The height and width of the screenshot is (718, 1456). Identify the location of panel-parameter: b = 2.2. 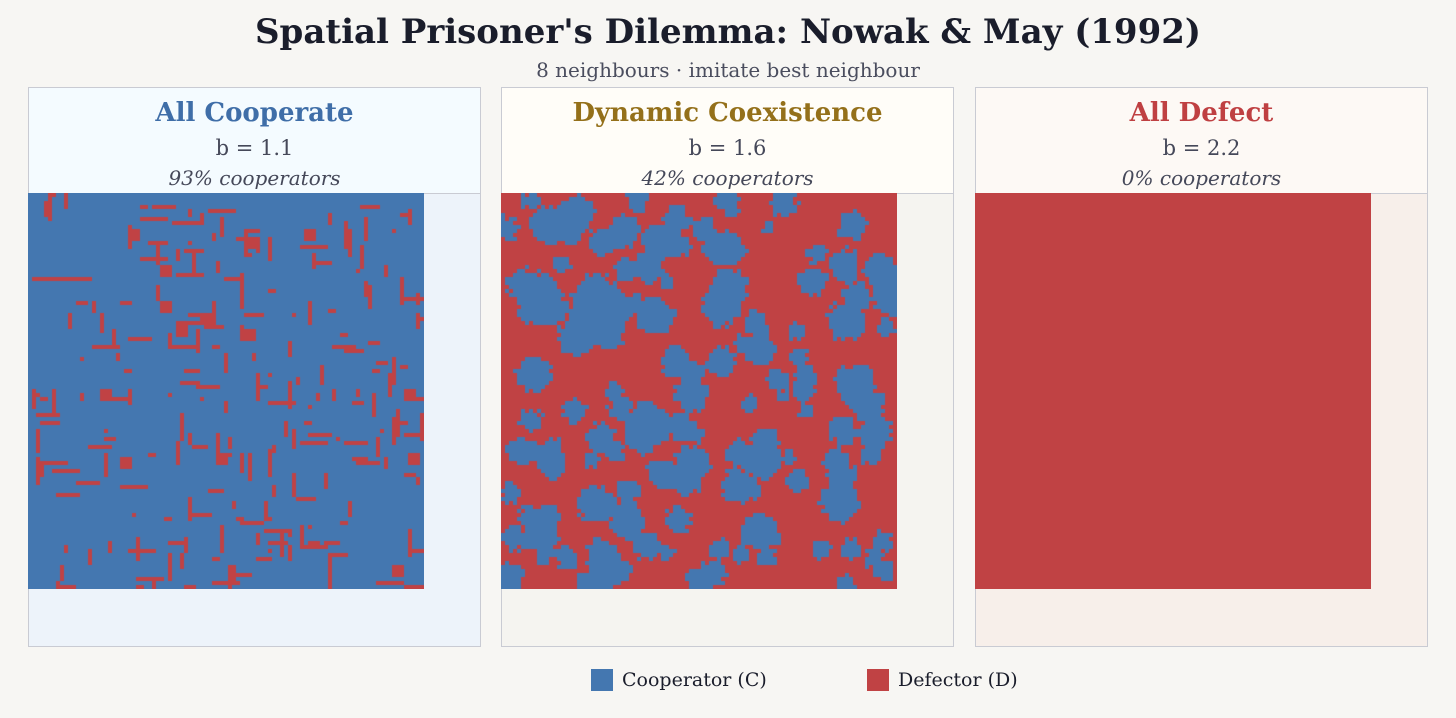
(1201, 148).